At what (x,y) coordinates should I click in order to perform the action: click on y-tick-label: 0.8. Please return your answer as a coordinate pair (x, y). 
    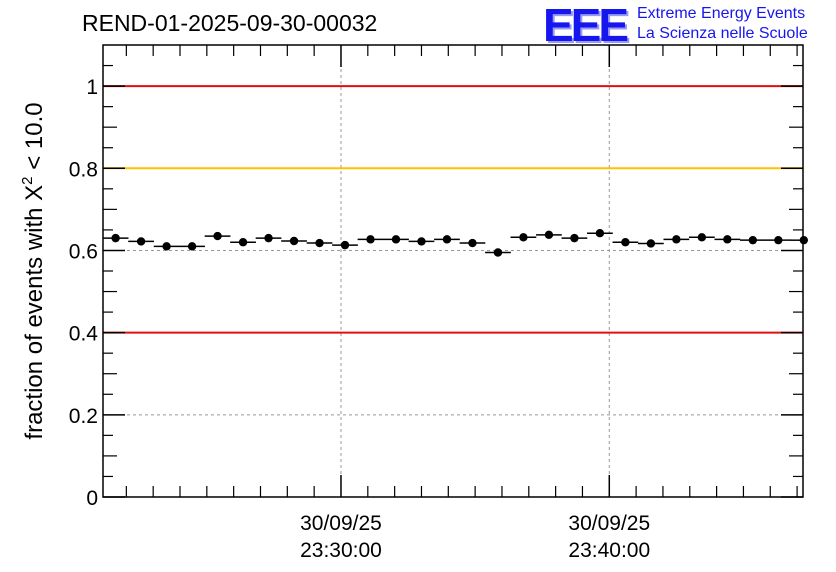
    Looking at the image, I should click on (83, 169).